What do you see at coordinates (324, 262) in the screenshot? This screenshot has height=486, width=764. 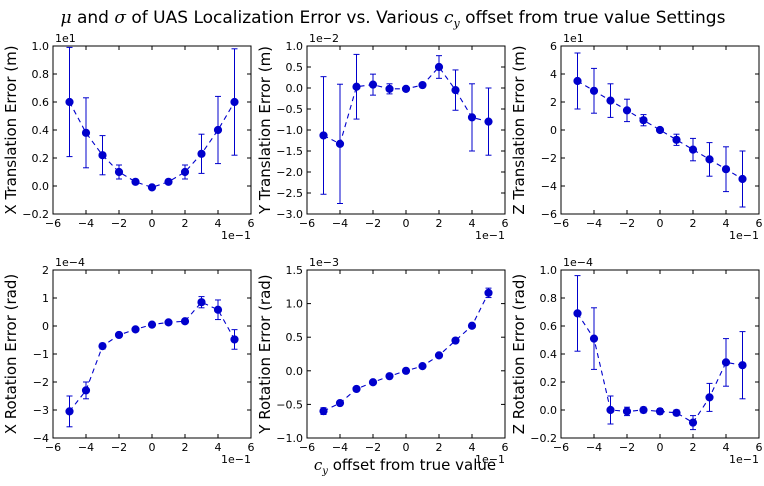 I see `y-multiplier: 1e−3` at bounding box center [324, 262].